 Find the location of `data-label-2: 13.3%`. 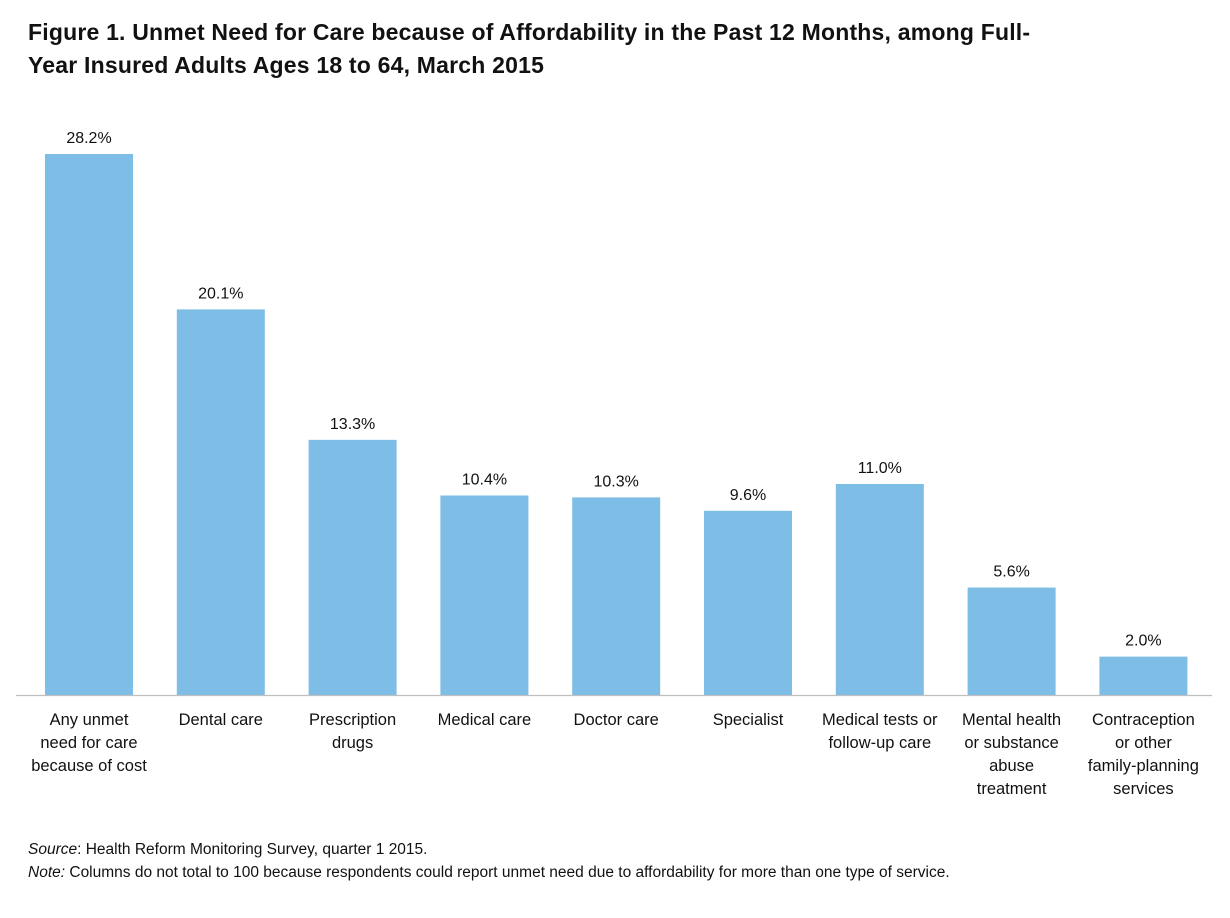

data-label-2: 13.3% is located at coordinates (352, 424).